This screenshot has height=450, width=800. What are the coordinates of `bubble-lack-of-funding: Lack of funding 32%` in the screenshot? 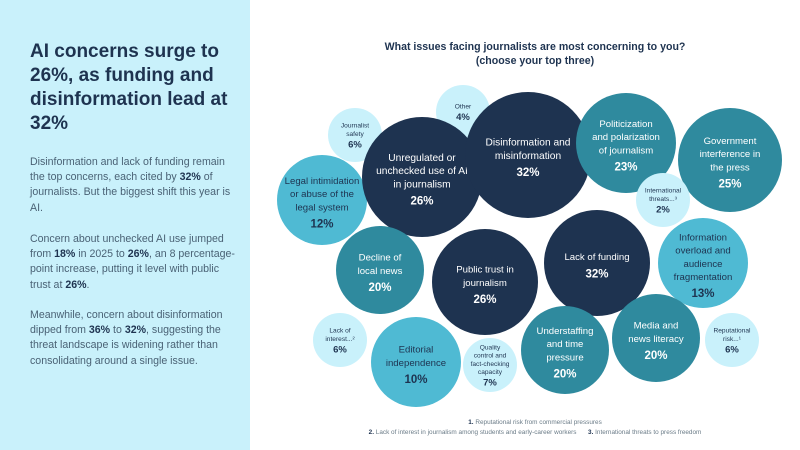 It's located at (597, 263).